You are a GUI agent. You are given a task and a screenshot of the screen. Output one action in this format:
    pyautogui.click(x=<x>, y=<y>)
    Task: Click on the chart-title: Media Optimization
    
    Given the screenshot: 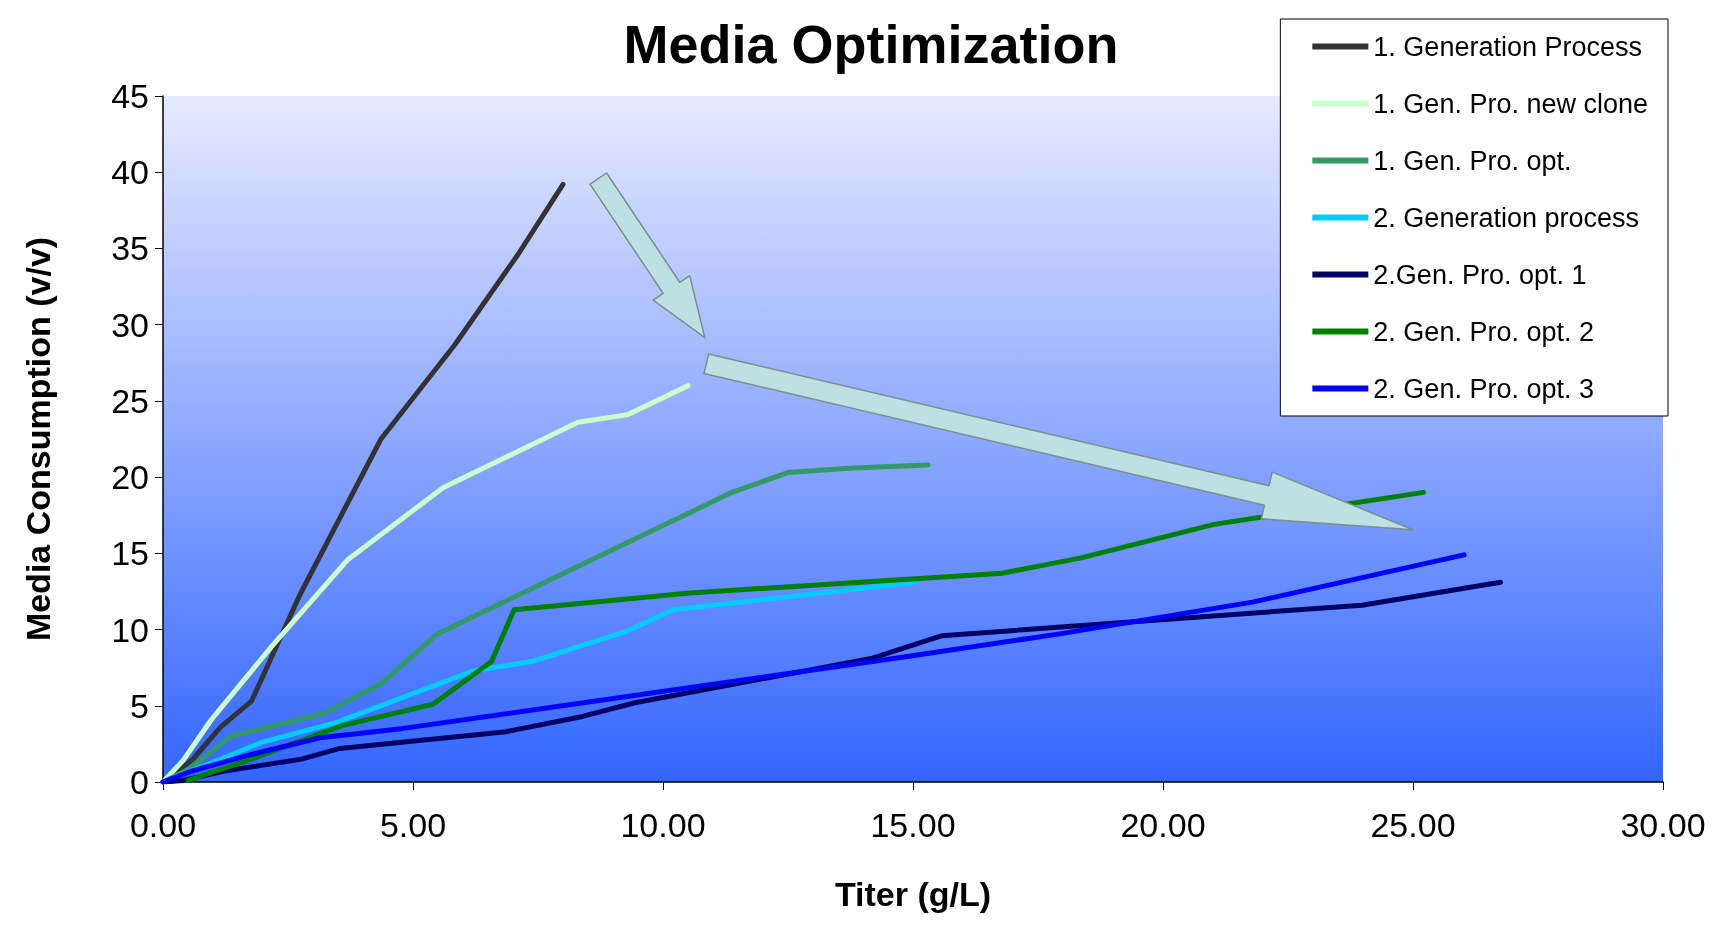 What is the action you would take?
    pyautogui.click(x=871, y=44)
    